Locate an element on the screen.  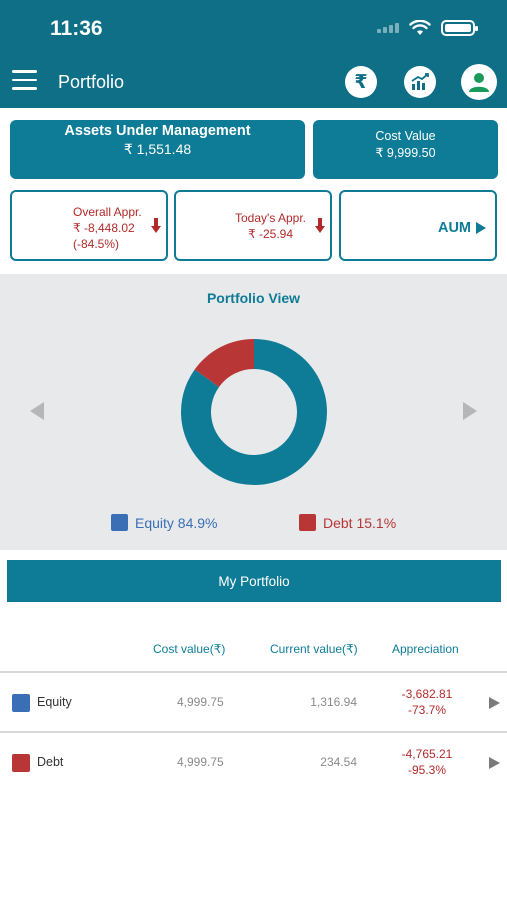
portfolio-view-title: Portfolio View is located at coordinates (253, 298).